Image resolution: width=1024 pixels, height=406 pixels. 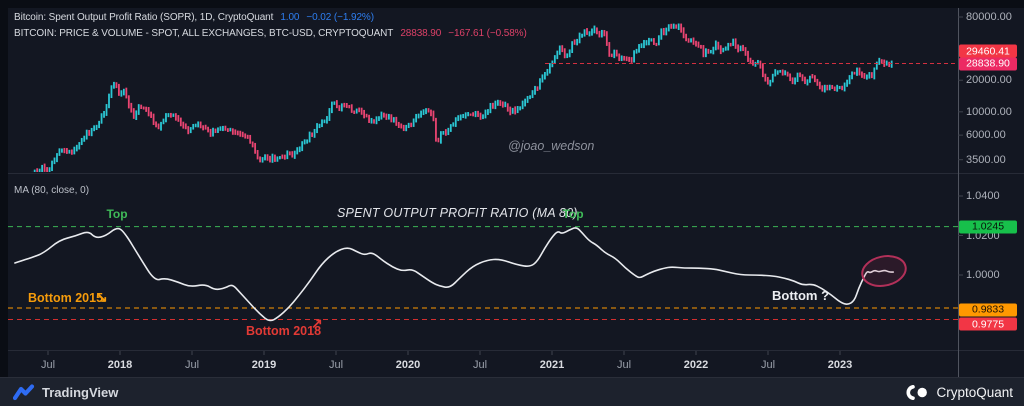 I want to click on sopr-badge: 1.0245, so click(x=988, y=227).